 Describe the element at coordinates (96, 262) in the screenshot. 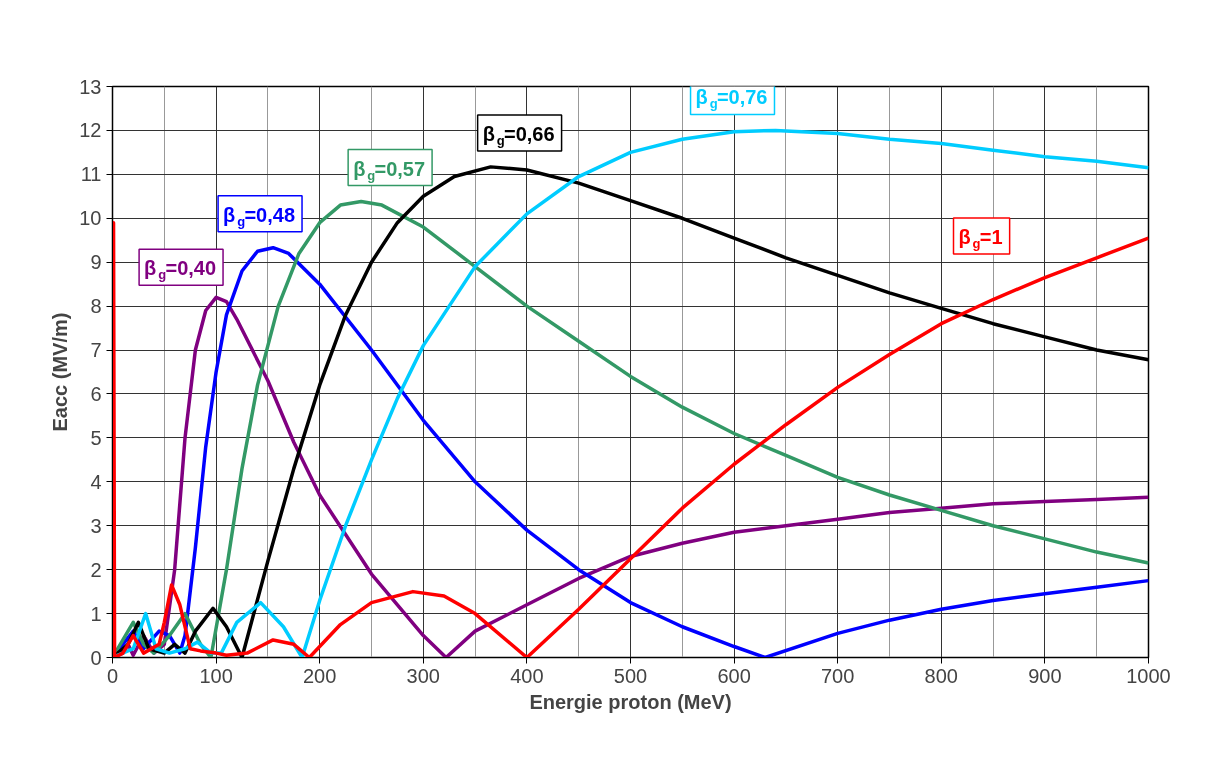

I see `y-tick-label: 9` at that location.